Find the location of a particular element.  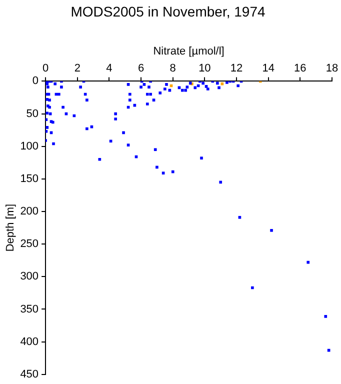

x-tick-label: 10 is located at coordinates (204, 68).